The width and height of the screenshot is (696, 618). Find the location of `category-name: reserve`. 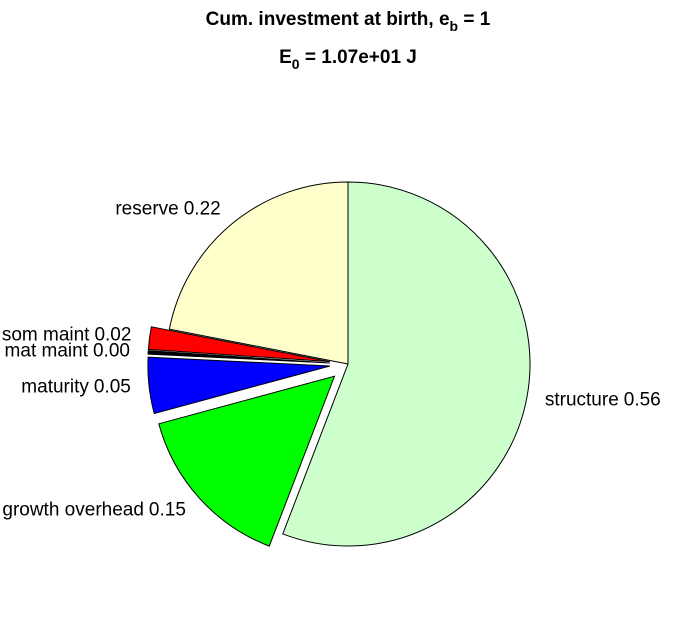

category-name: reserve is located at coordinates (146, 208).